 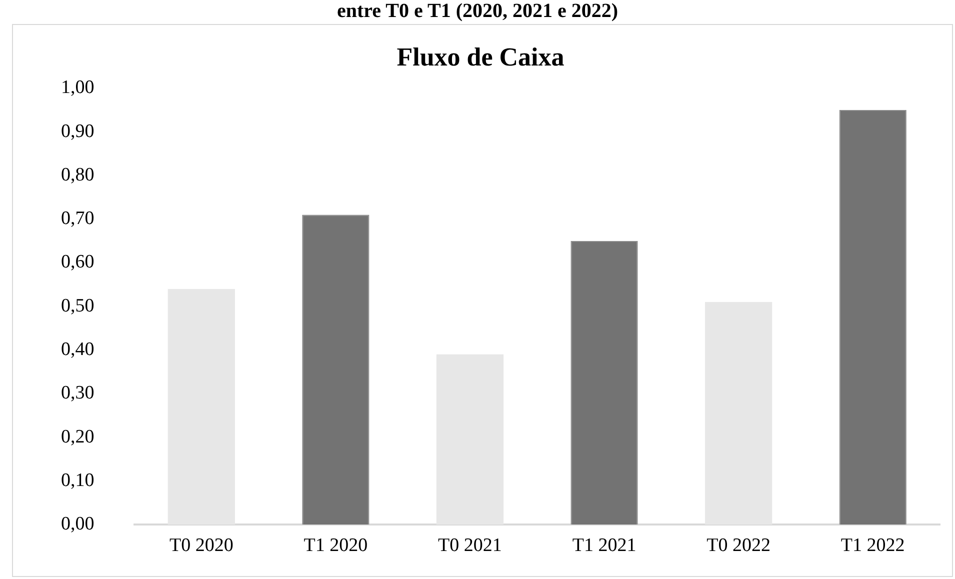 What do you see at coordinates (872, 545) in the screenshot?
I see `x-tick-label: T1 2022` at bounding box center [872, 545].